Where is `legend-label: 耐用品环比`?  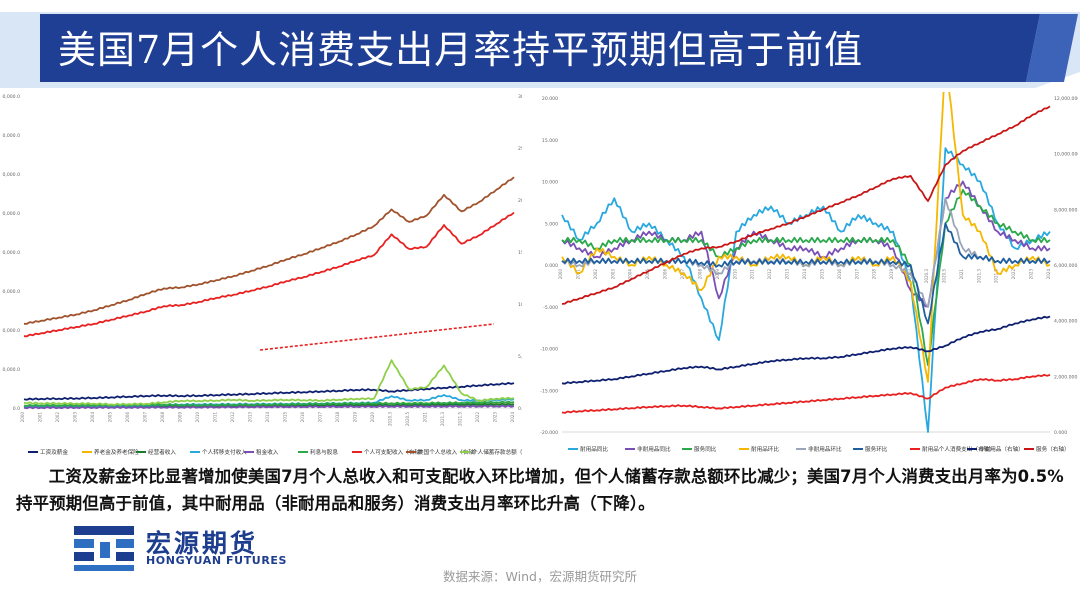 legend-label: 耐用品环比 is located at coordinates (765, 449).